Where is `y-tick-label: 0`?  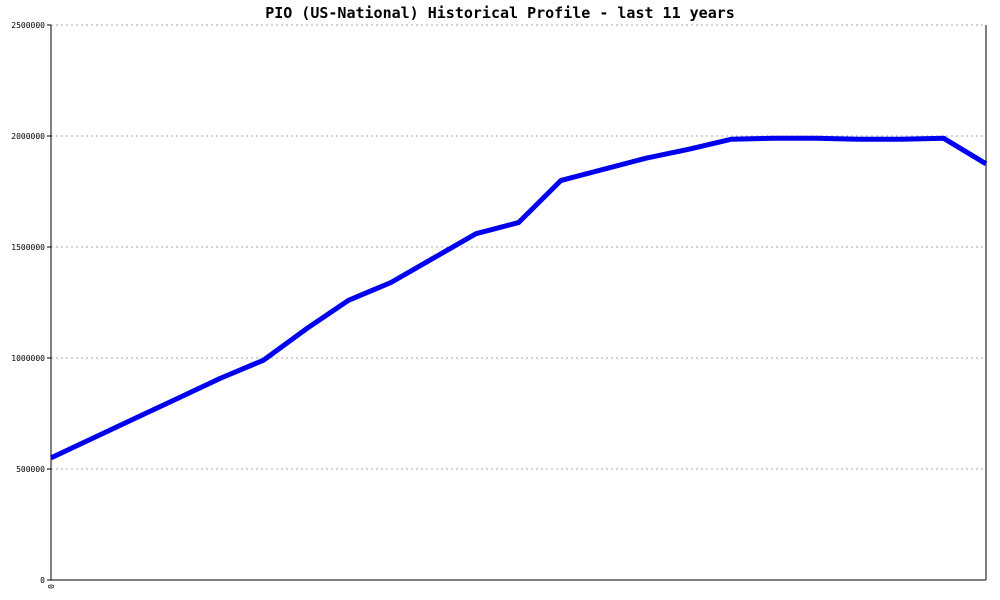 y-tick-label: 0 is located at coordinates (42, 580).